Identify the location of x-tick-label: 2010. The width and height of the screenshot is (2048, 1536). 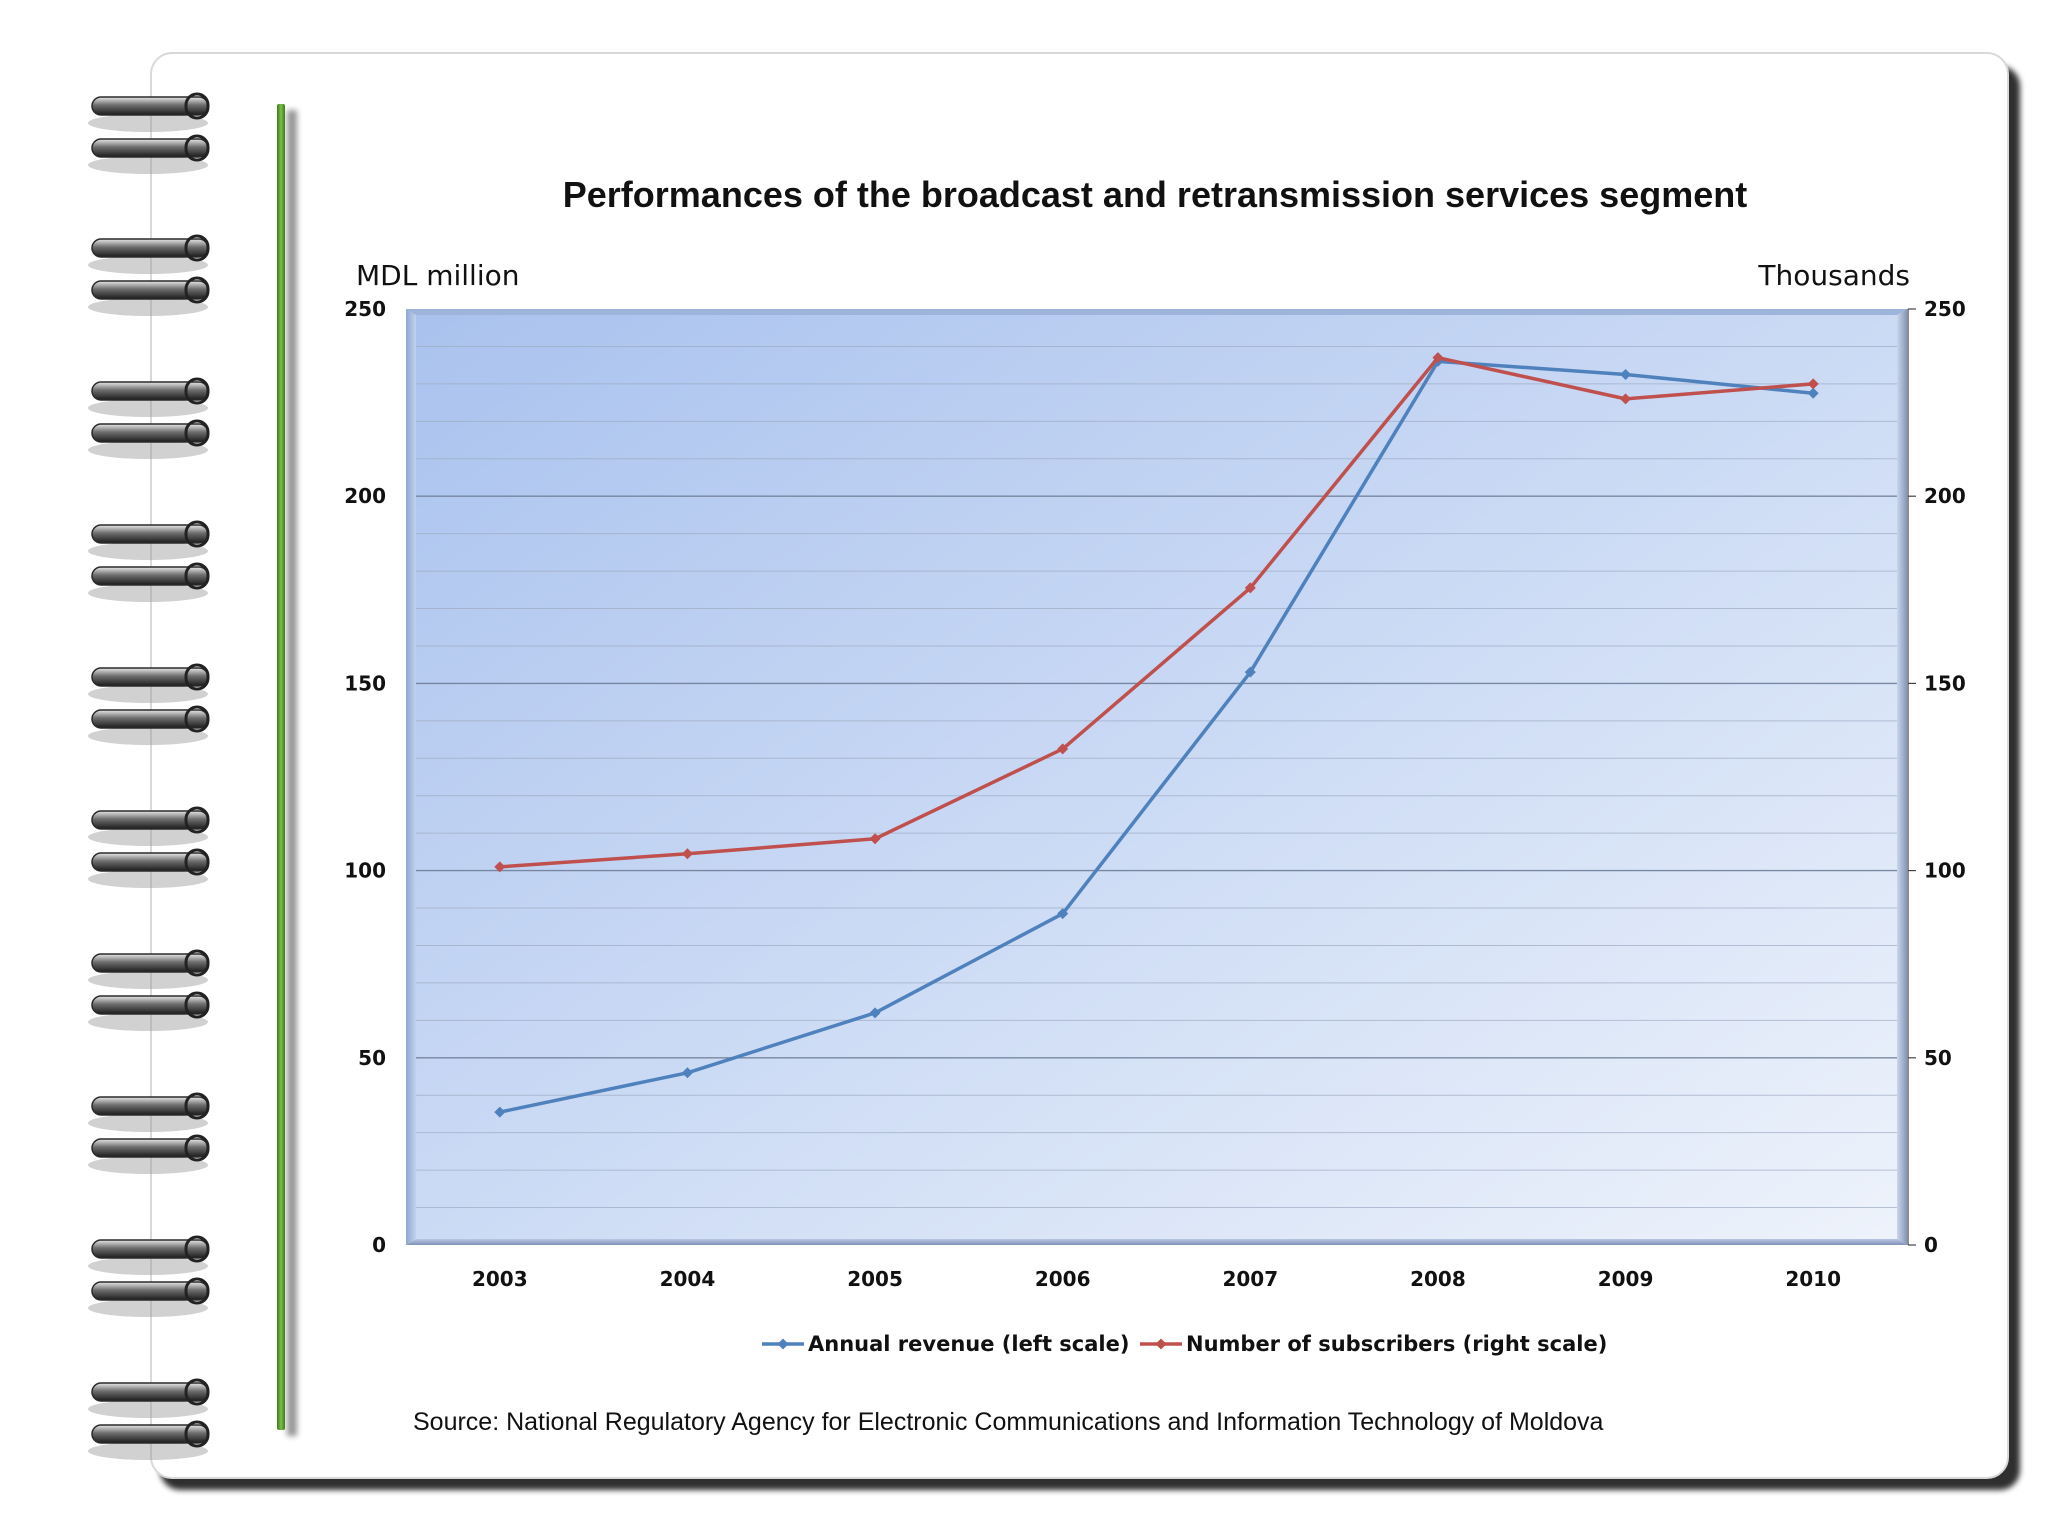
(1813, 1279).